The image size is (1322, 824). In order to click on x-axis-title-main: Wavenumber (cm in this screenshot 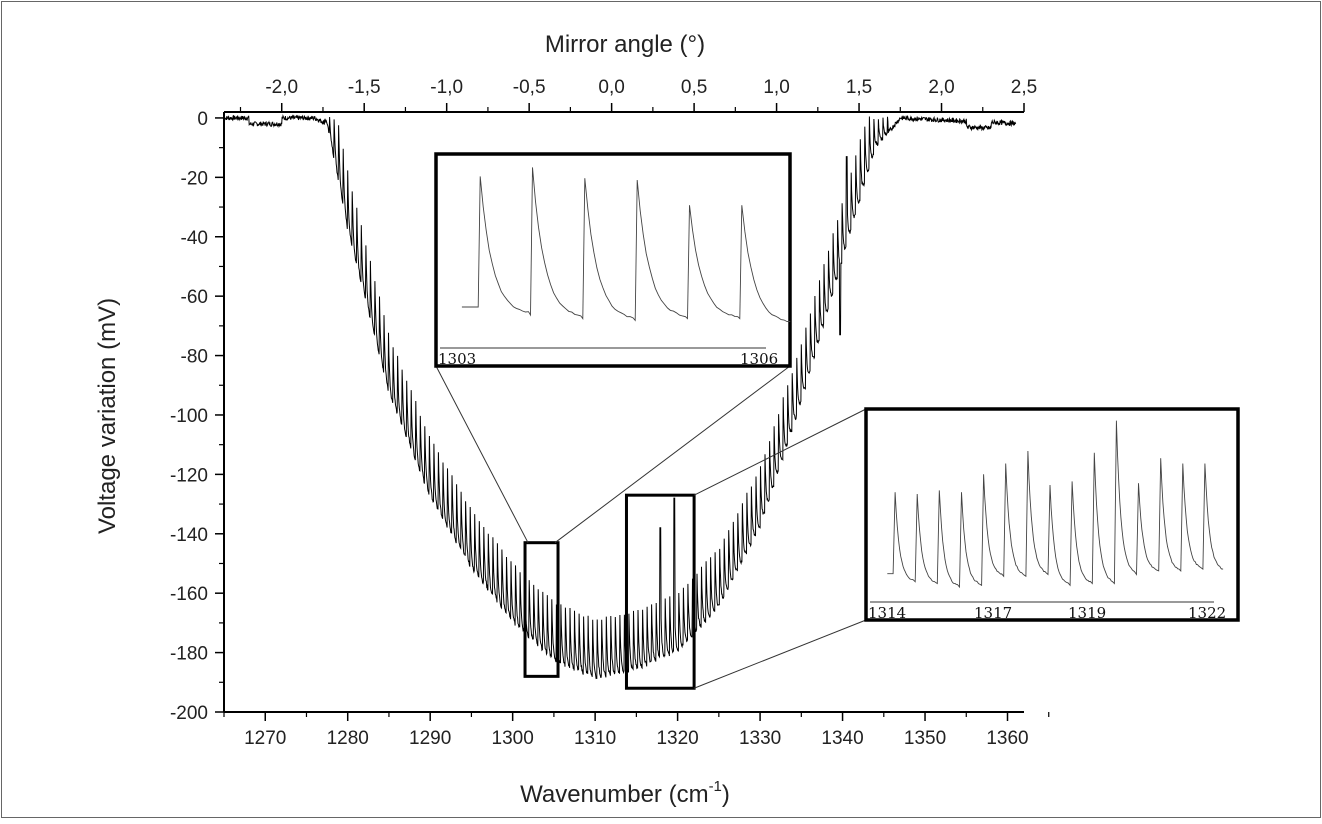, I will do `click(614, 794)`.